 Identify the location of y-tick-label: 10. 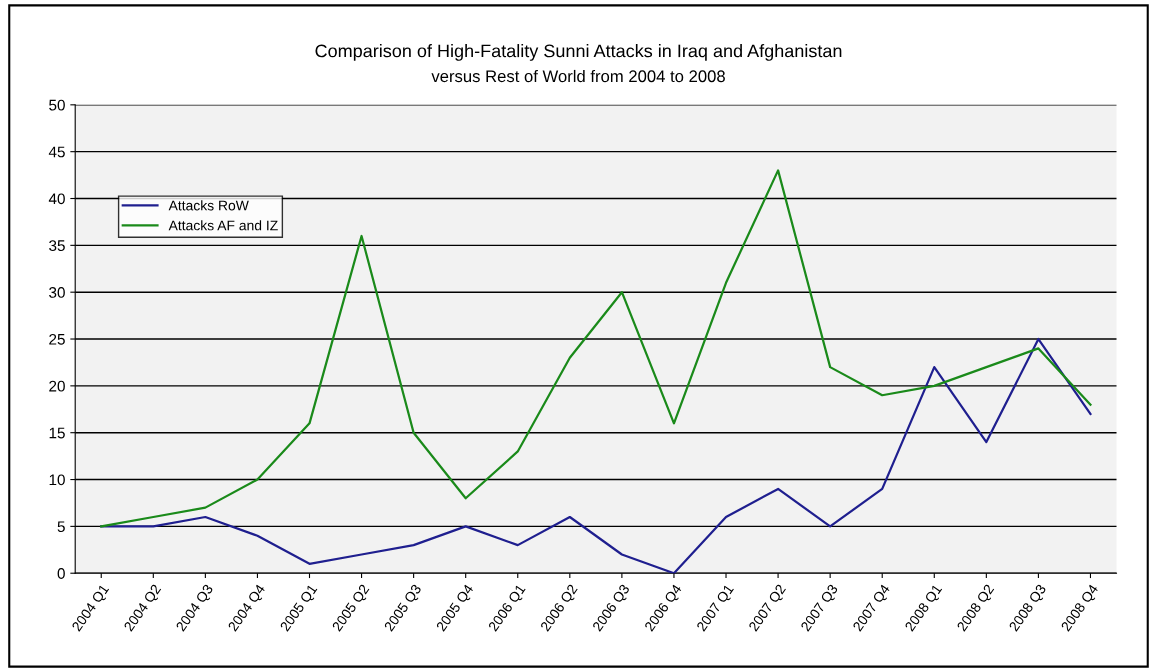
(57, 480).